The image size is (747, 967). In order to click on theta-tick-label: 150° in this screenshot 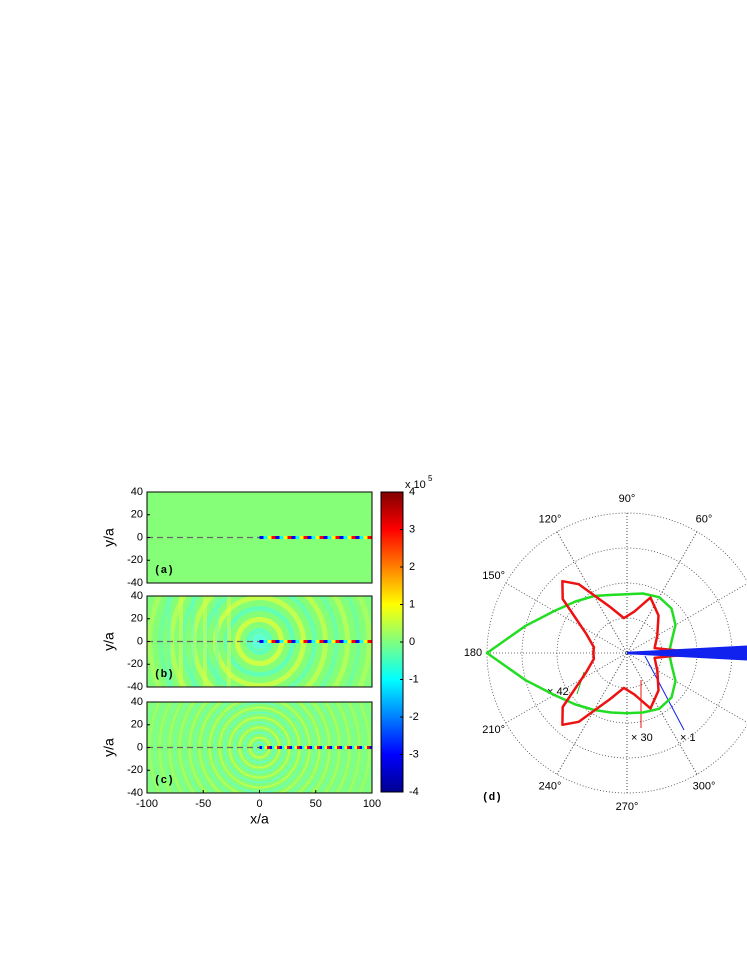, I will do `click(493, 576)`.